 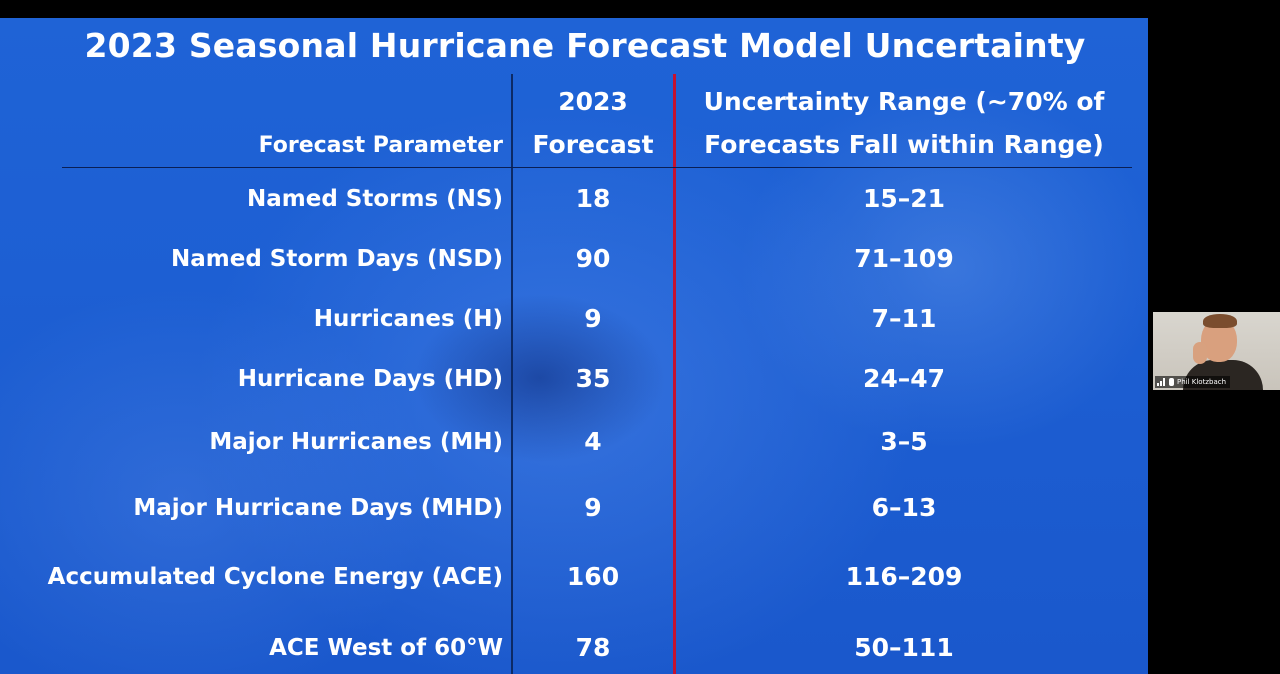 What do you see at coordinates (574, 379) in the screenshot?
I see `table-row: Hurricane Days (HD) 35 24–47` at bounding box center [574, 379].